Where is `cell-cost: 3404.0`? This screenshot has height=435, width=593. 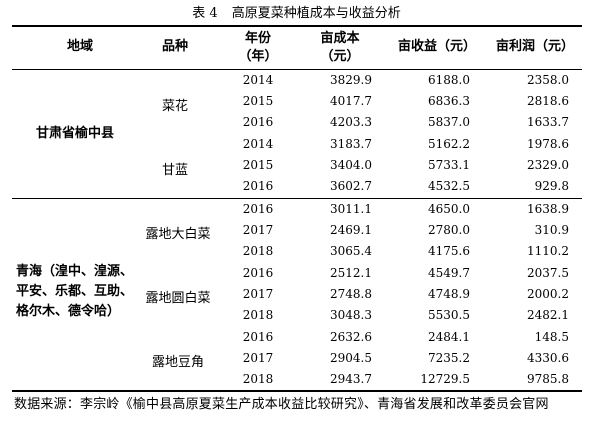 cell-cost: 3404.0 is located at coordinates (351, 165).